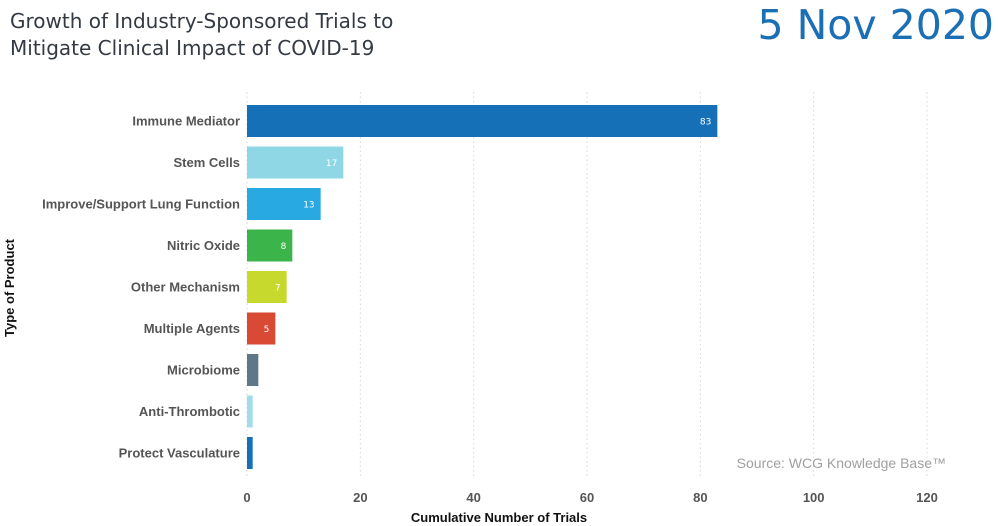  Describe the element at coordinates (360, 497) in the screenshot. I see `x-tick-label: 20` at that location.